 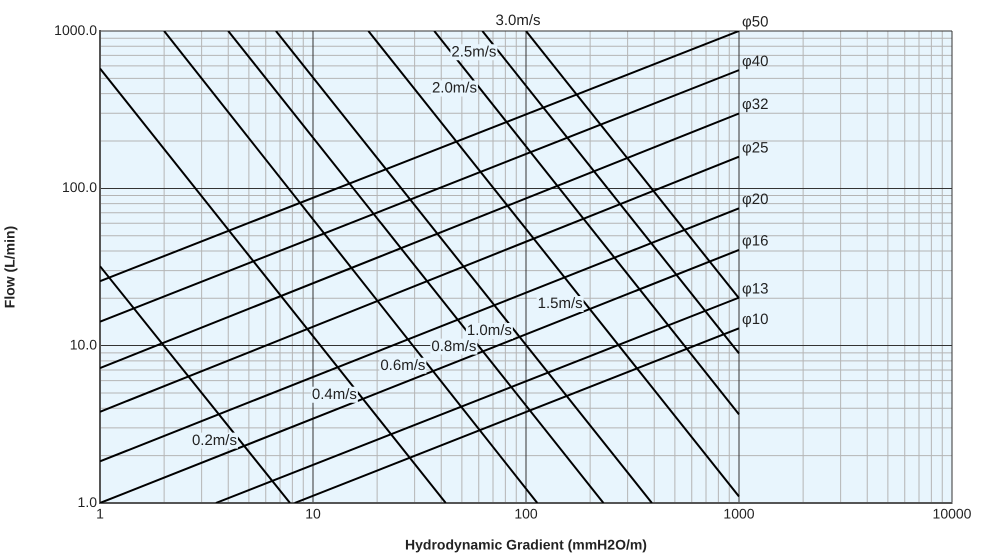 I want to click on series-label: φ16, so click(x=755, y=241).